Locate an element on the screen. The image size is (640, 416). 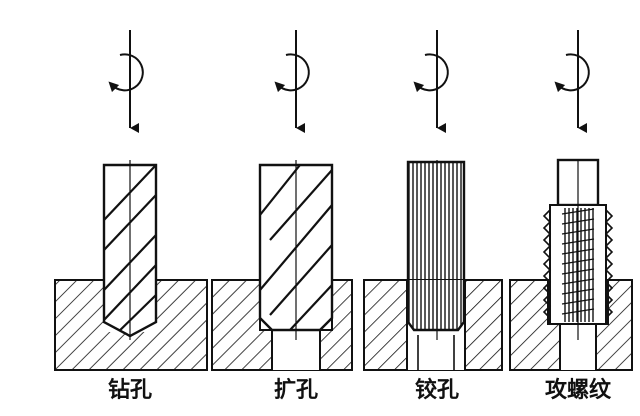
drill-bit is located at coordinates (130, 250).